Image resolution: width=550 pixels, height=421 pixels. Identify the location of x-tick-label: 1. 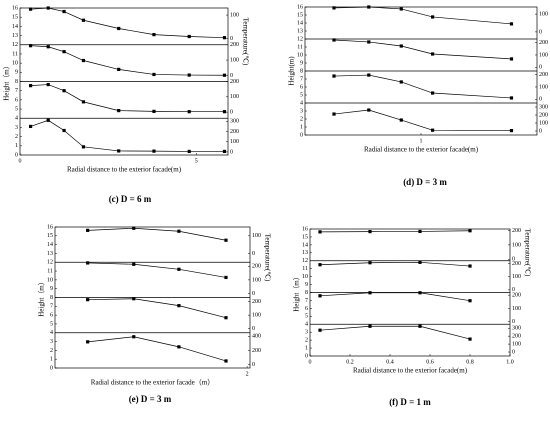
(421, 141).